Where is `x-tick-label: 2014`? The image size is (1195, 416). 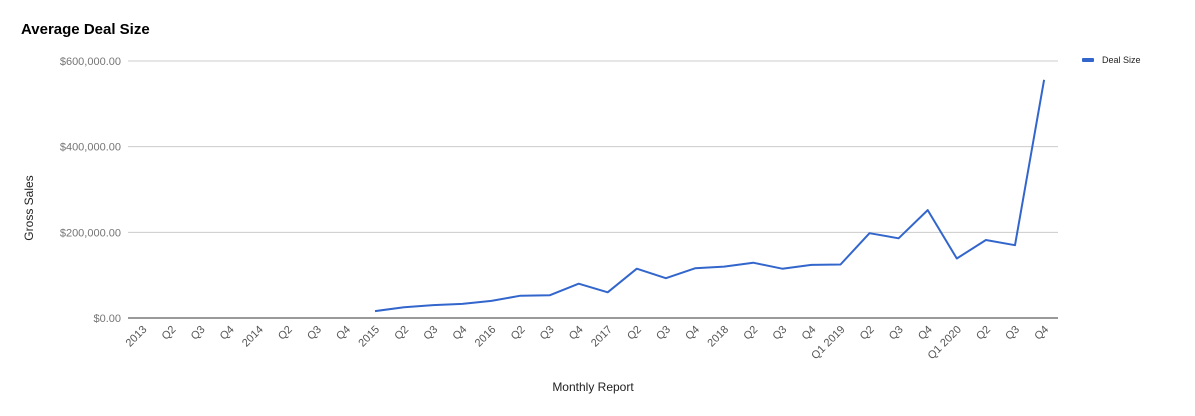 x-tick-label: 2014 is located at coordinates (253, 337).